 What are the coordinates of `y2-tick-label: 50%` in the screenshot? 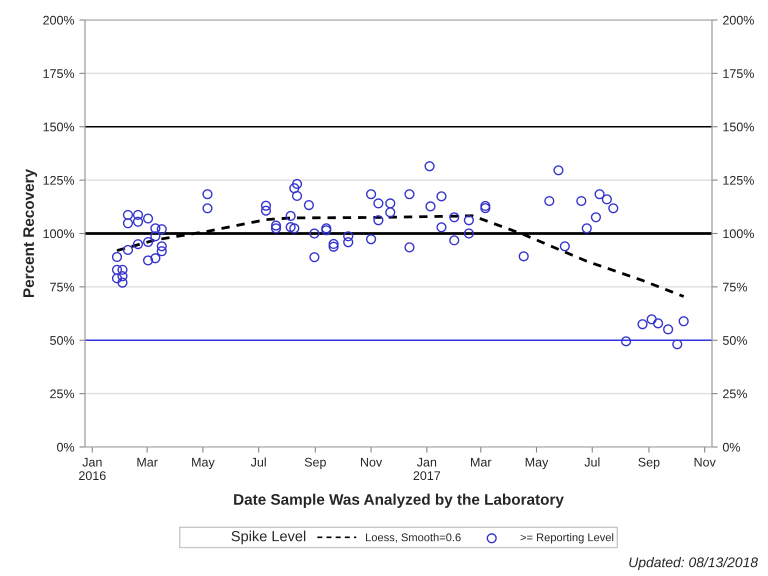 It's located at (734, 340).